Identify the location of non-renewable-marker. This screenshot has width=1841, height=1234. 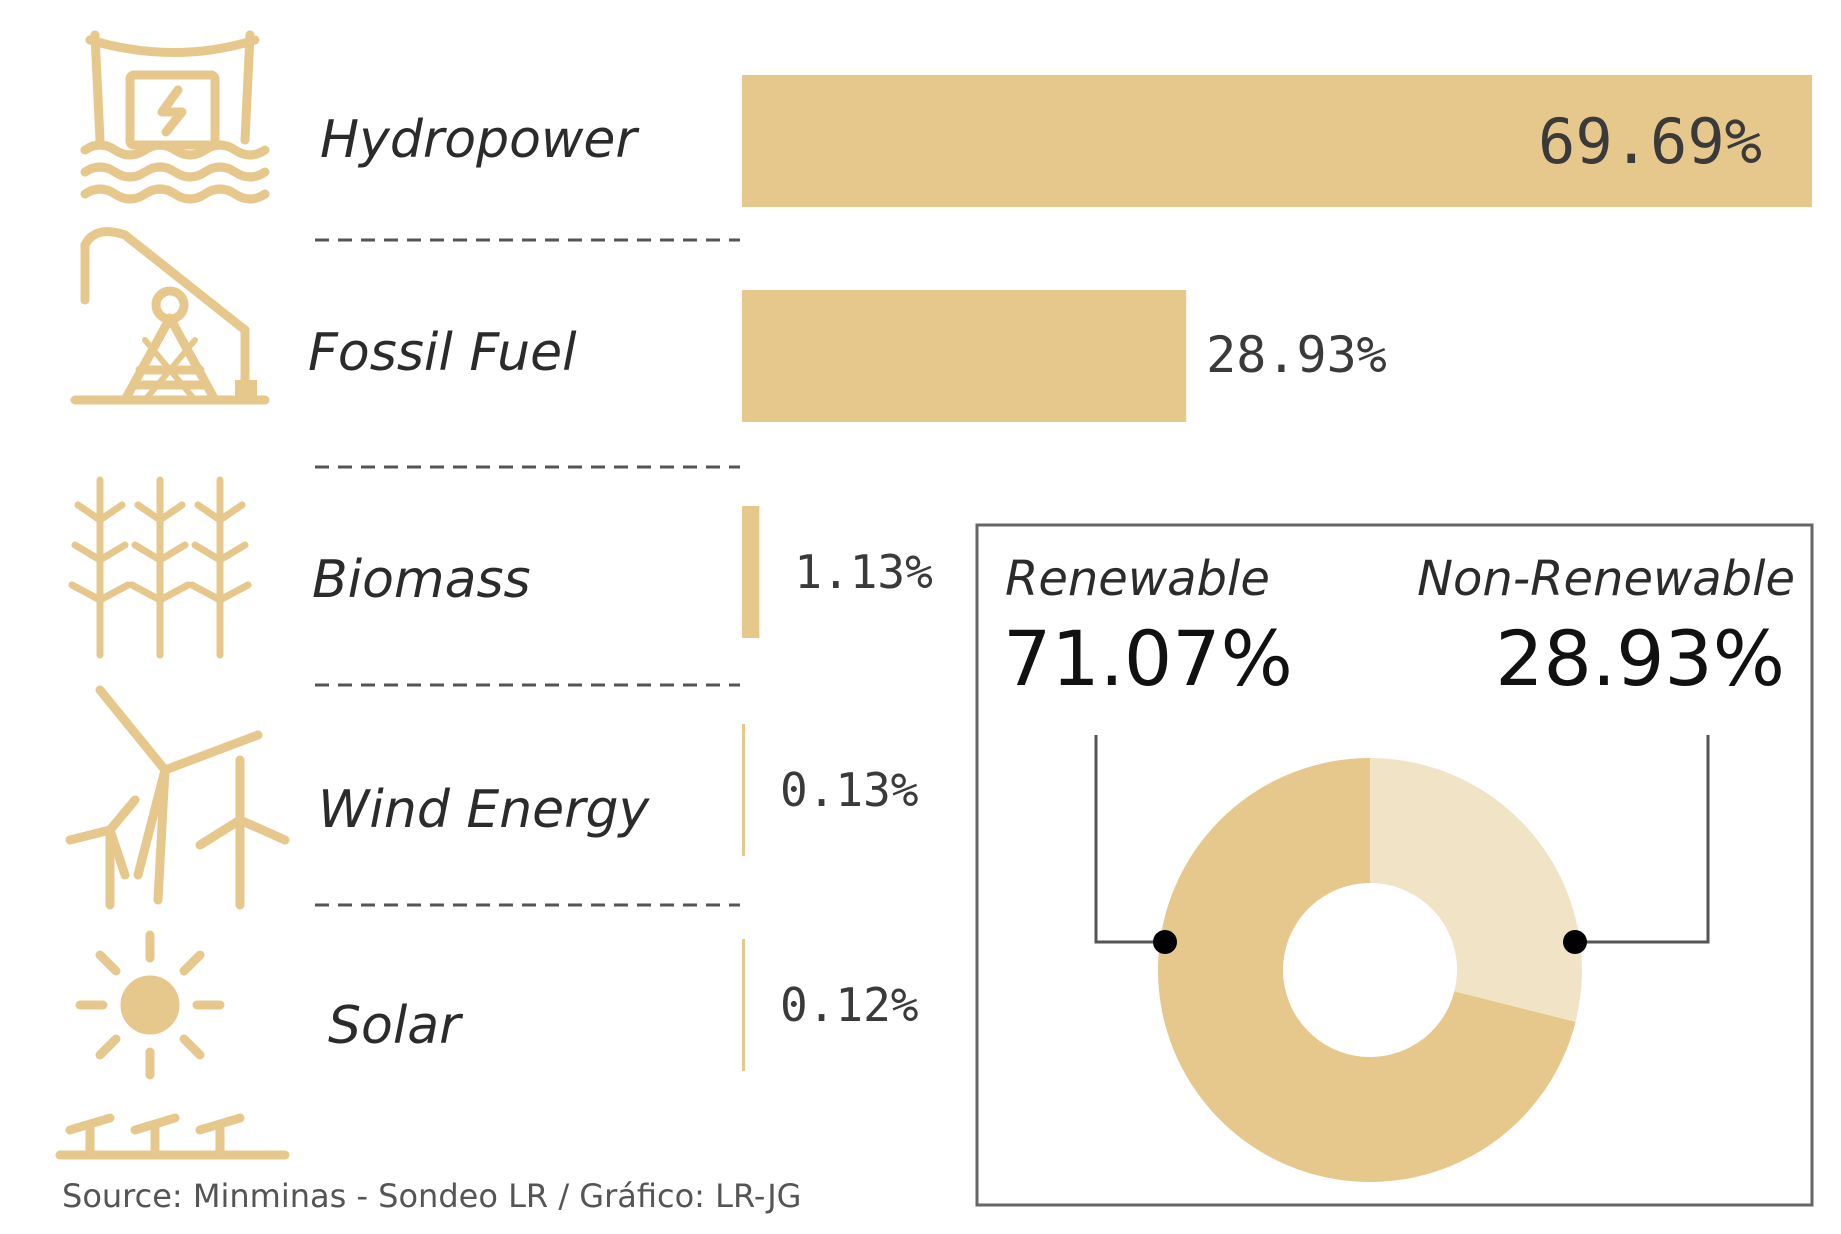
(1575, 942).